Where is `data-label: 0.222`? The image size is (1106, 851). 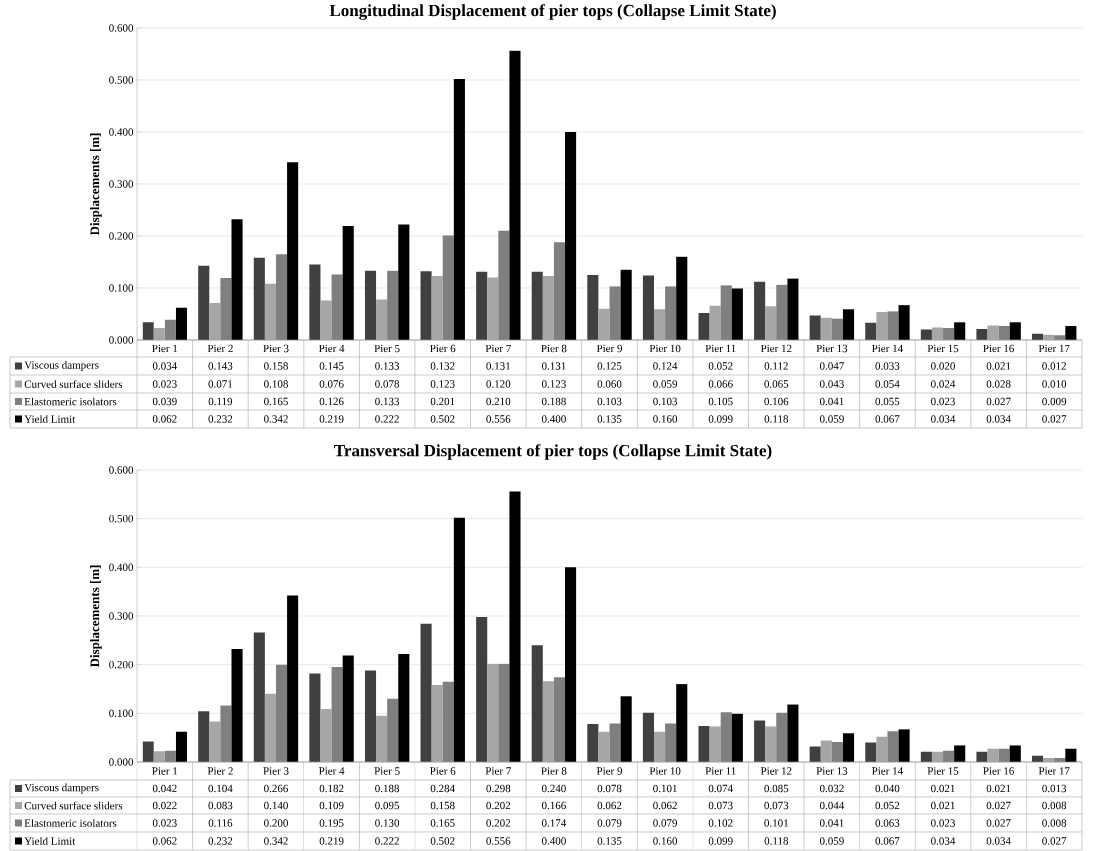 data-label: 0.222 is located at coordinates (387, 419).